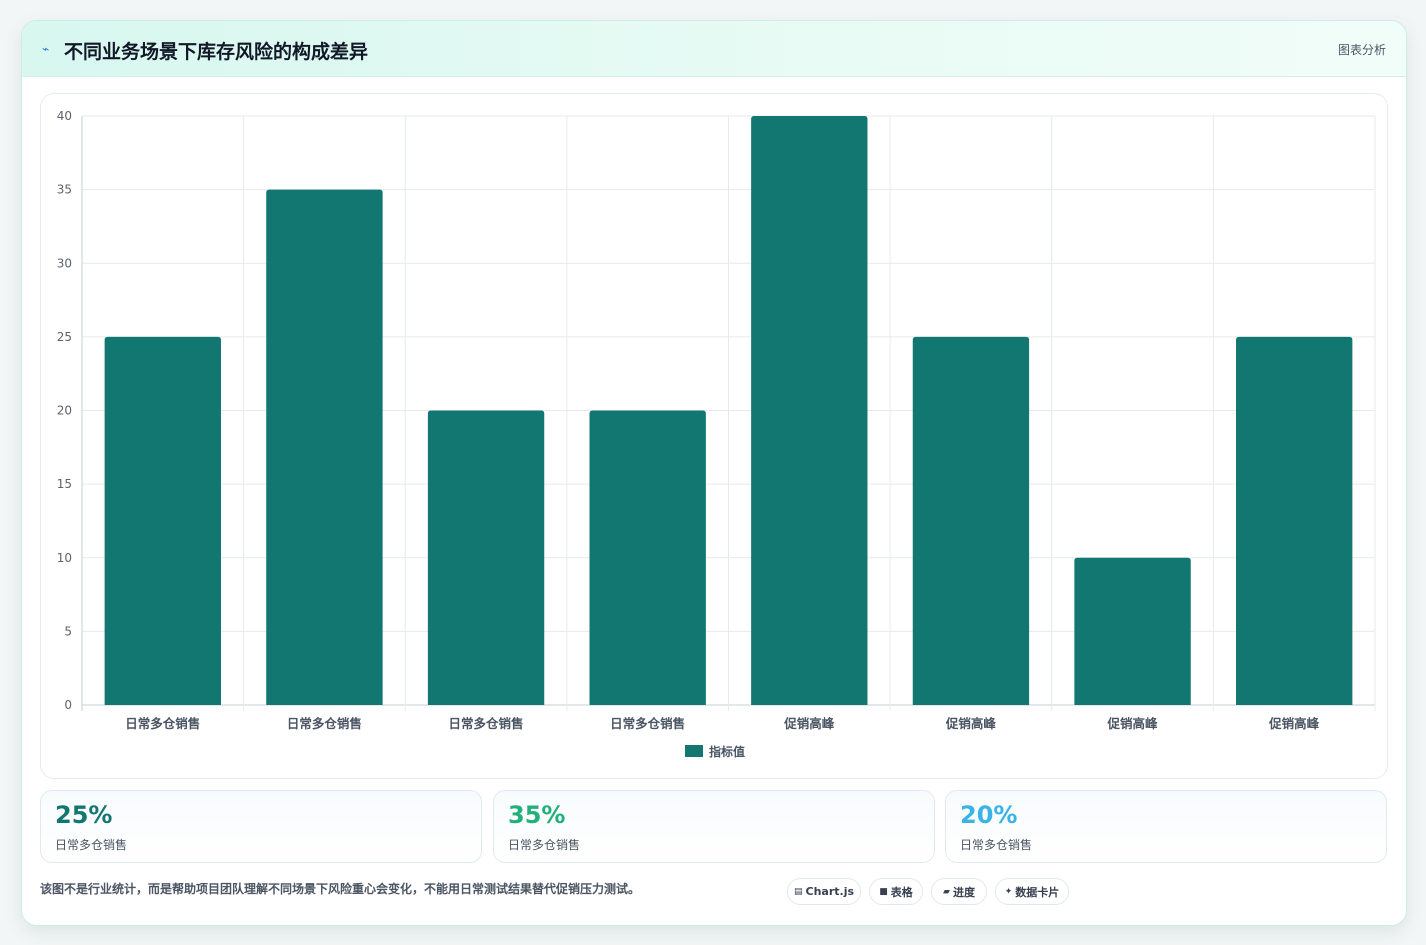  I want to click on chip-progress: ▰ 进度, so click(959, 891).